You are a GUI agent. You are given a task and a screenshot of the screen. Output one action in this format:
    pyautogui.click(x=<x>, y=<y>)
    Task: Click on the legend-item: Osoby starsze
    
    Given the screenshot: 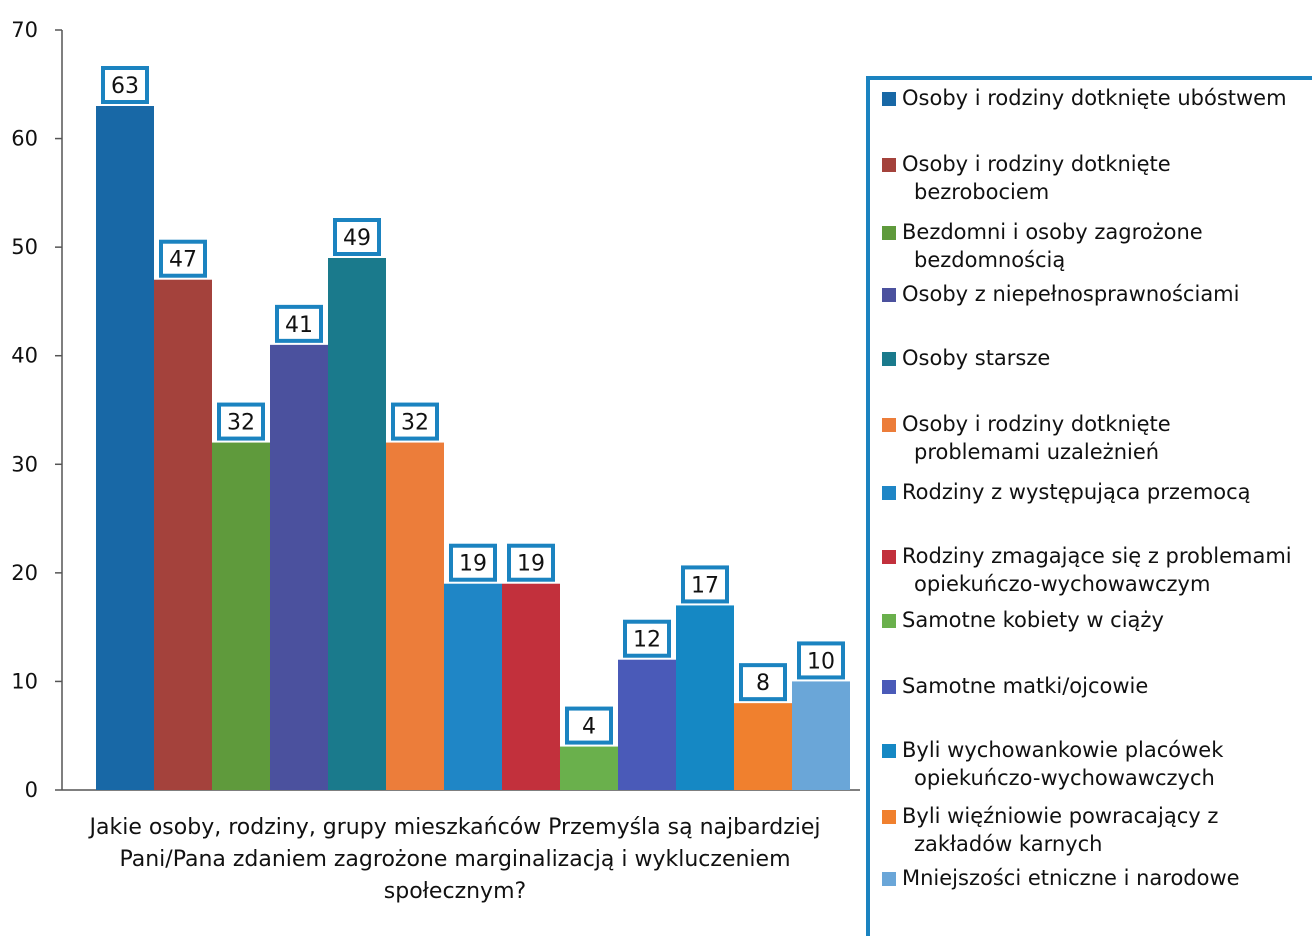 What is the action you would take?
    pyautogui.click(x=1097, y=358)
    